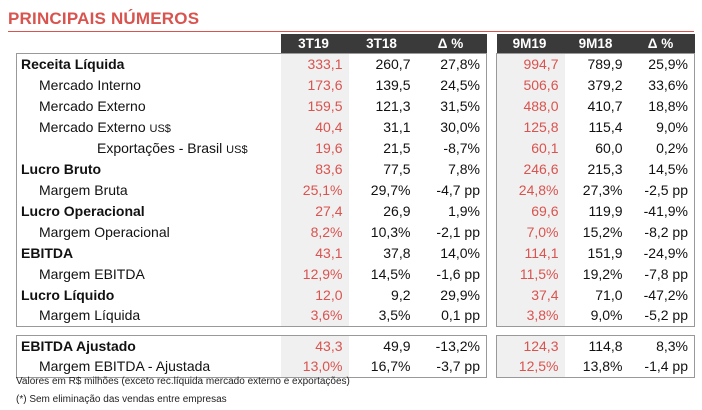 The width and height of the screenshot is (702, 410). What do you see at coordinates (149, 43) in the screenshot?
I see `header-blank` at bounding box center [149, 43].